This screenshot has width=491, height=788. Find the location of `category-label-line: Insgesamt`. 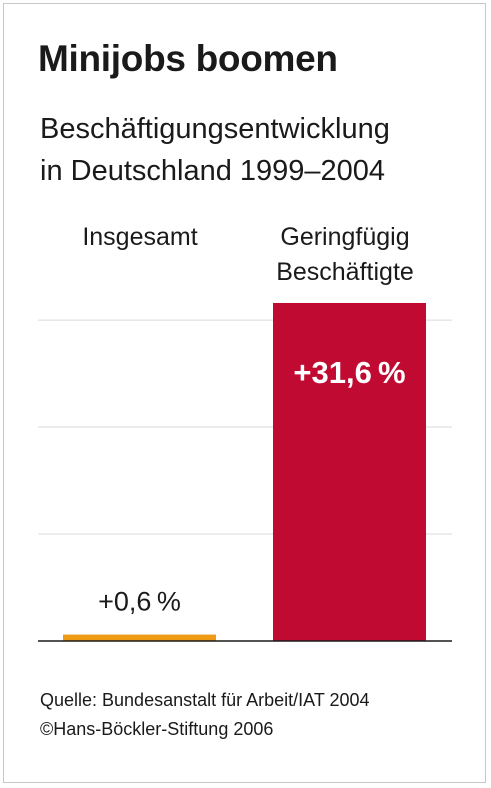

category-label-line: Insgesamt is located at coordinates (140, 237).